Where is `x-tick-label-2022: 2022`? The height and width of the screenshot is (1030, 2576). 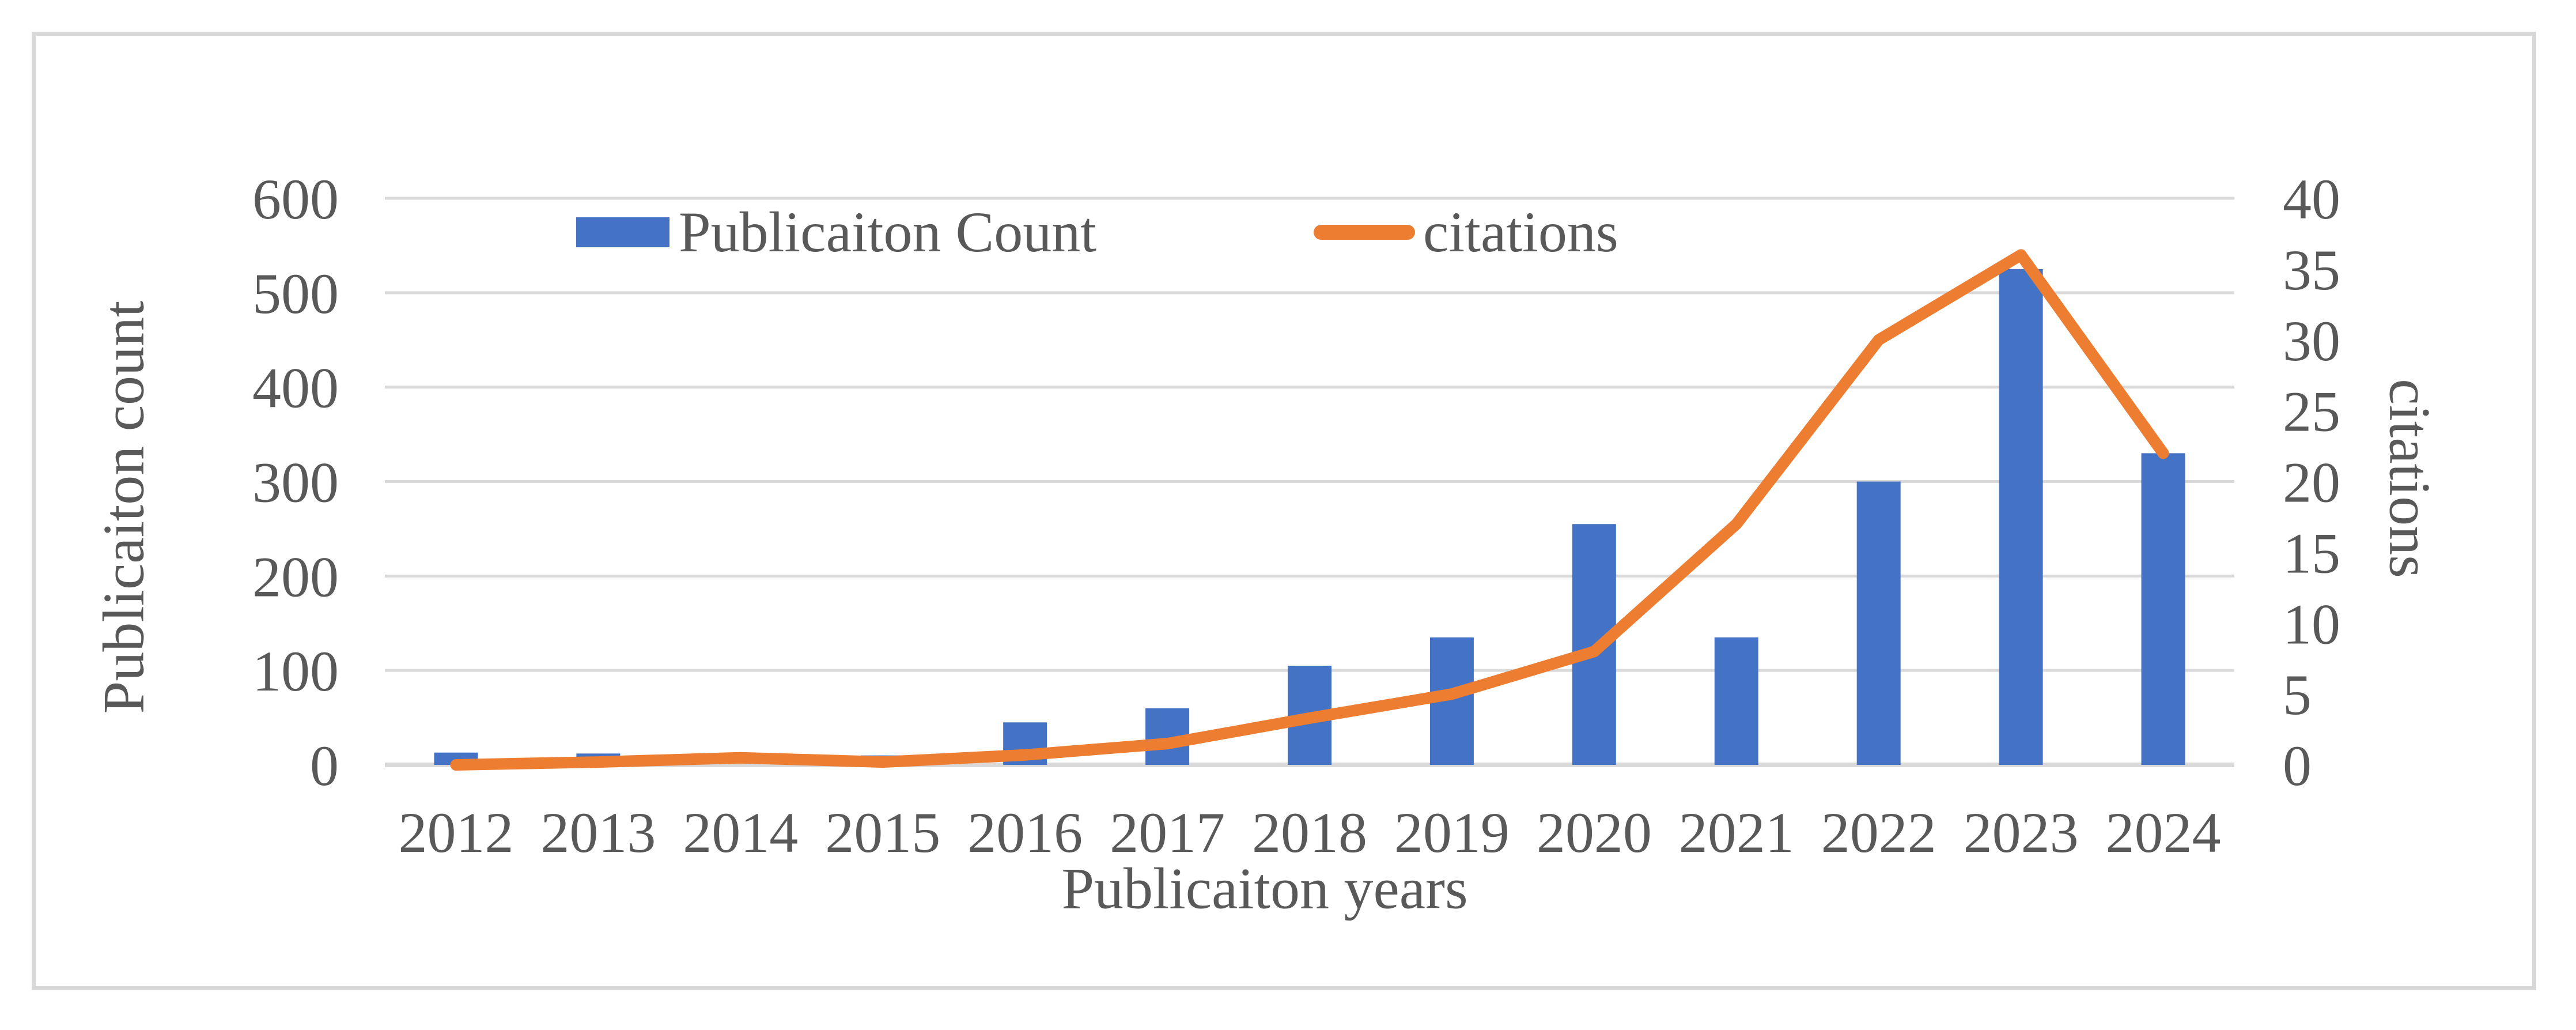 x-tick-label-2022: 2022 is located at coordinates (1878, 833).